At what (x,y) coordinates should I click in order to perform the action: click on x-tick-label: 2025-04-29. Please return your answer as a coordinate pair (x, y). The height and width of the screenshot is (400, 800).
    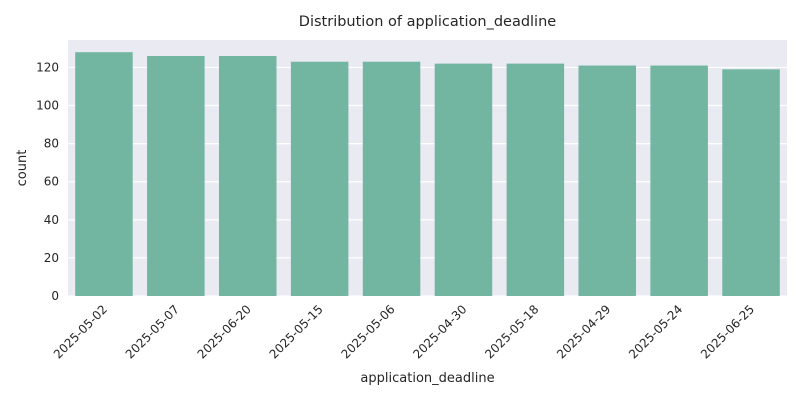
    Looking at the image, I should click on (583, 331).